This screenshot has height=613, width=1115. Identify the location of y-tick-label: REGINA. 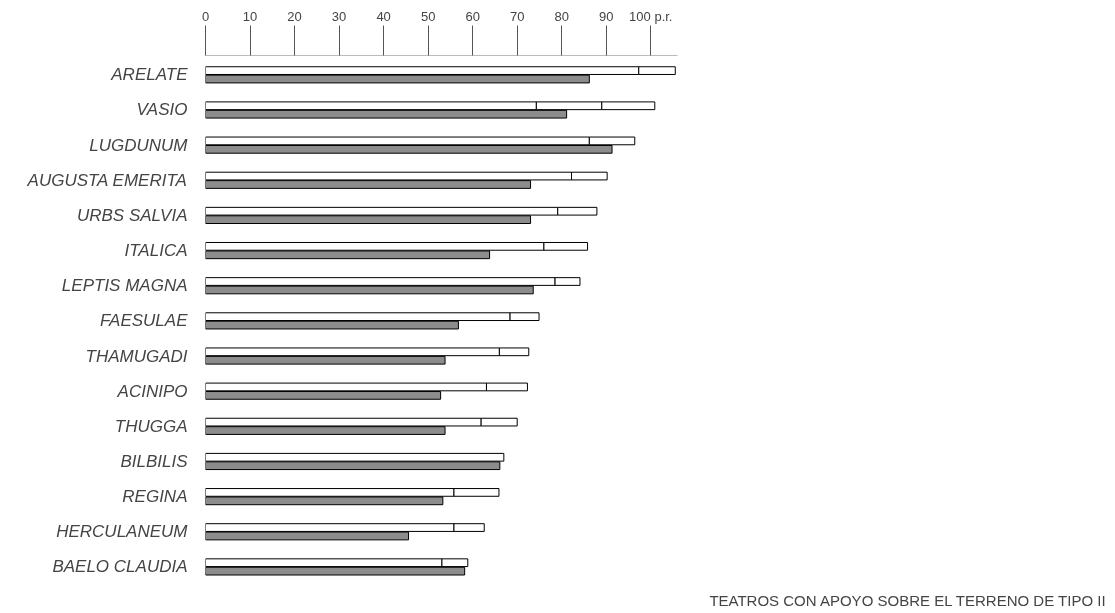
(155, 497).